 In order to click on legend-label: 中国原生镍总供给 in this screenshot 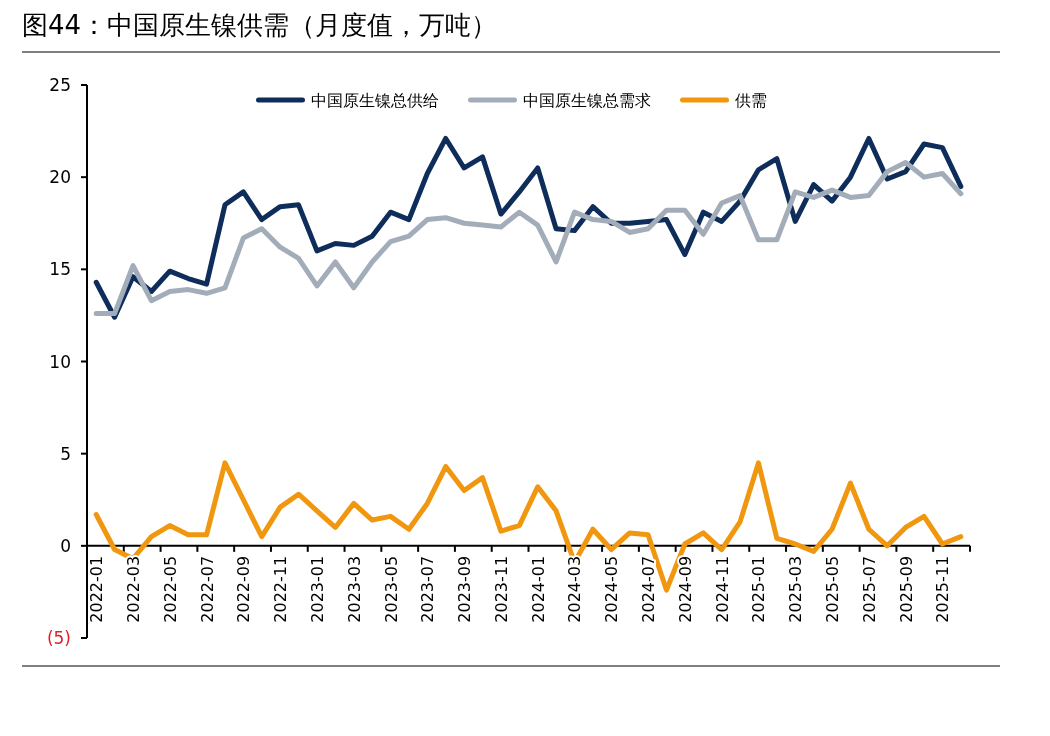, I will do `click(374, 100)`.